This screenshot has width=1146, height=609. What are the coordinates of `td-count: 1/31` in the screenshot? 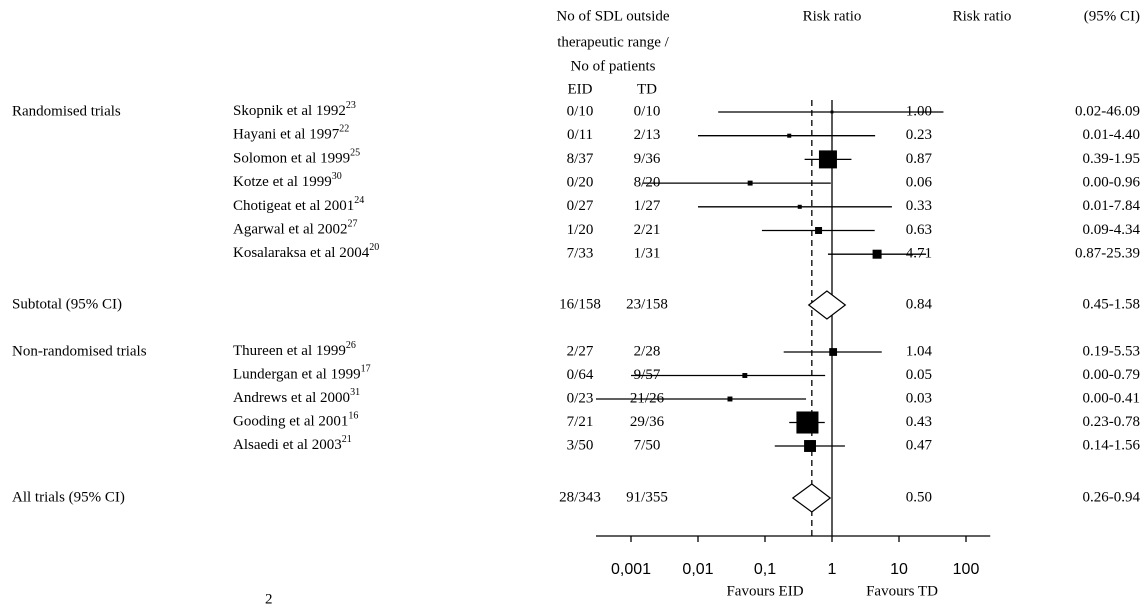 It's located at (647, 254).